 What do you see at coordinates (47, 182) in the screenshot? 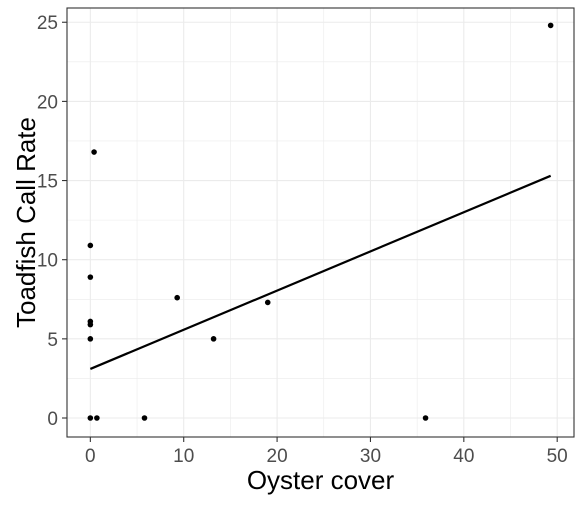
I see `y-tick-label: 15` at bounding box center [47, 182].